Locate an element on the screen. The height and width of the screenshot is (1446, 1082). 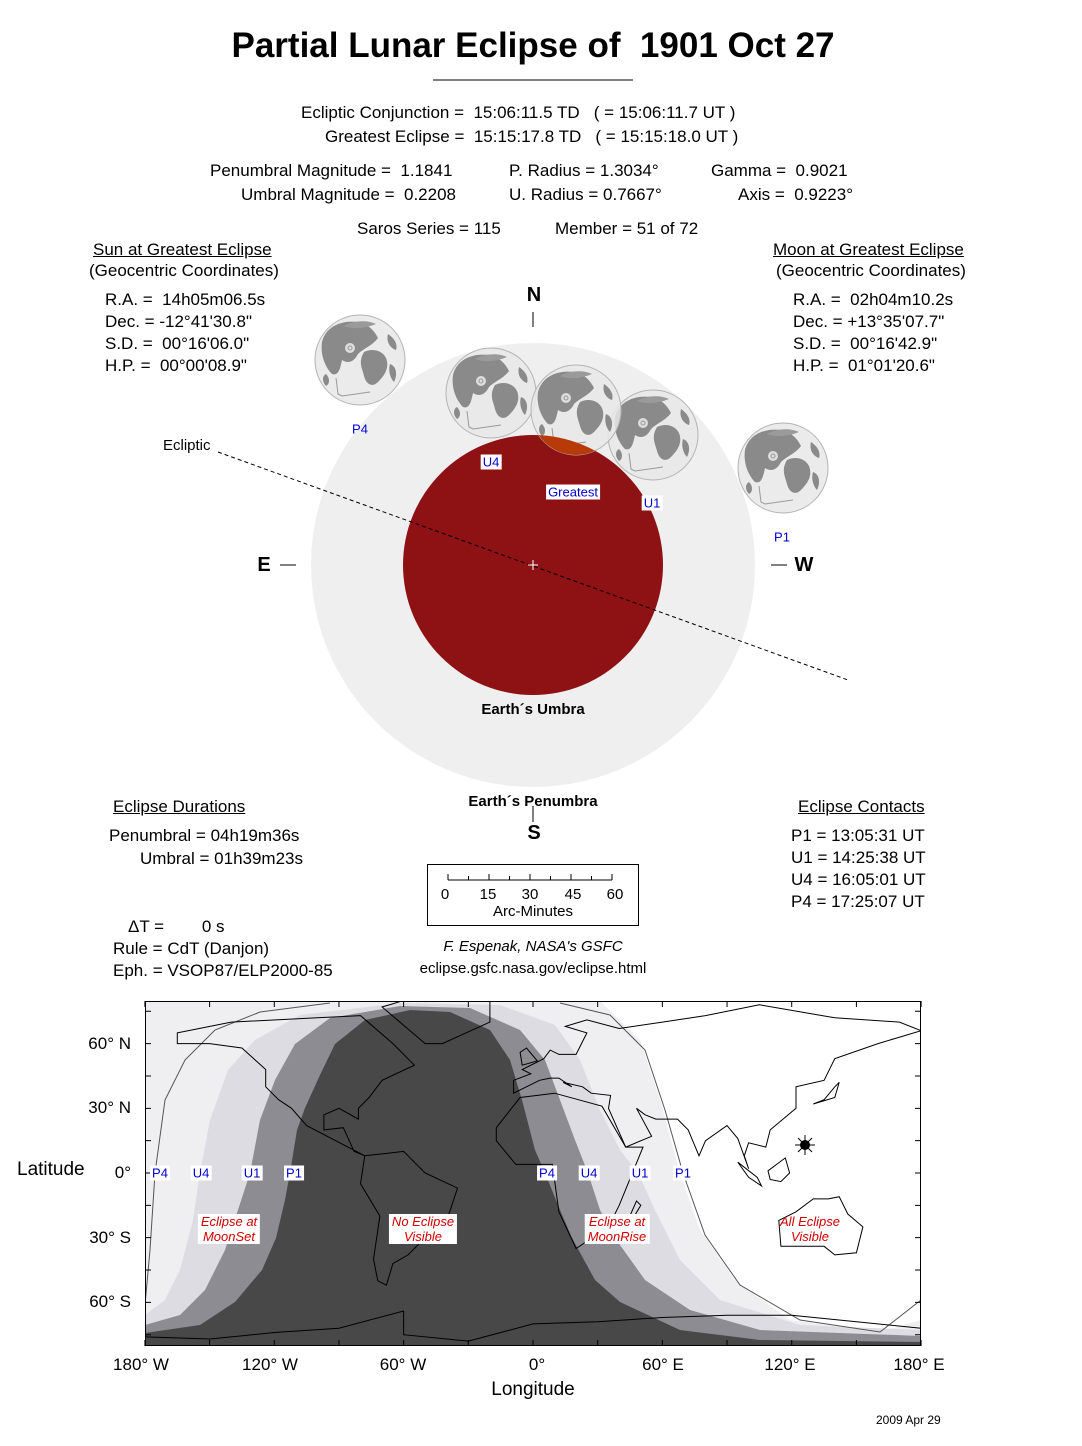
continent-antarctica is located at coordinates (533, 1326).